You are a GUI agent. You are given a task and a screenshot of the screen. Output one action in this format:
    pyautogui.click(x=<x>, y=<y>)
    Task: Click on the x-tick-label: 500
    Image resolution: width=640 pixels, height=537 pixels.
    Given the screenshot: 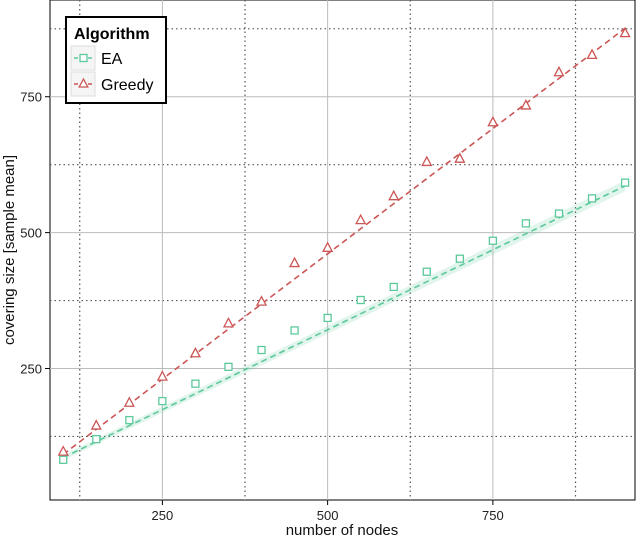 What is the action you would take?
    pyautogui.click(x=328, y=515)
    